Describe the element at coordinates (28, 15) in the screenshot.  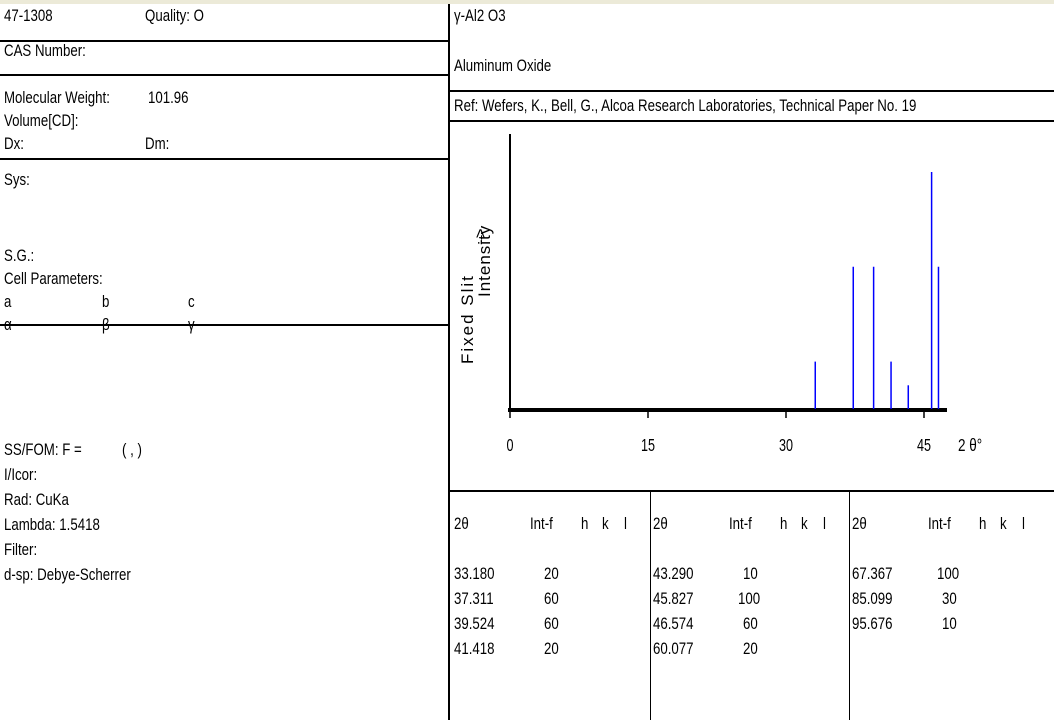
I see `pdf-number: 47-1308` at that location.